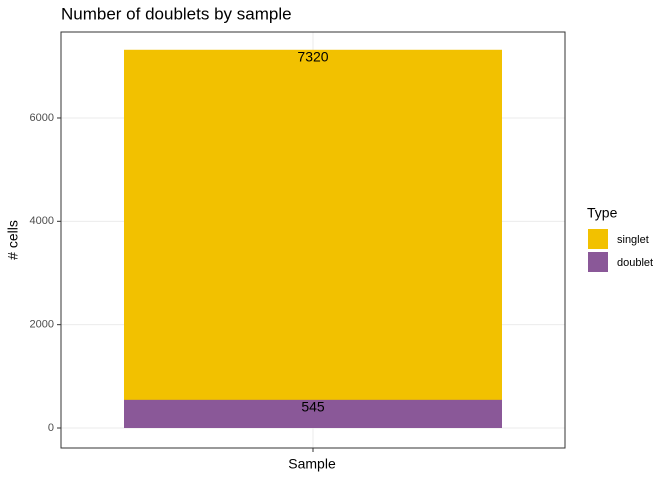  What do you see at coordinates (635, 263) in the screenshot?
I see `legend-label: doublet` at bounding box center [635, 263].